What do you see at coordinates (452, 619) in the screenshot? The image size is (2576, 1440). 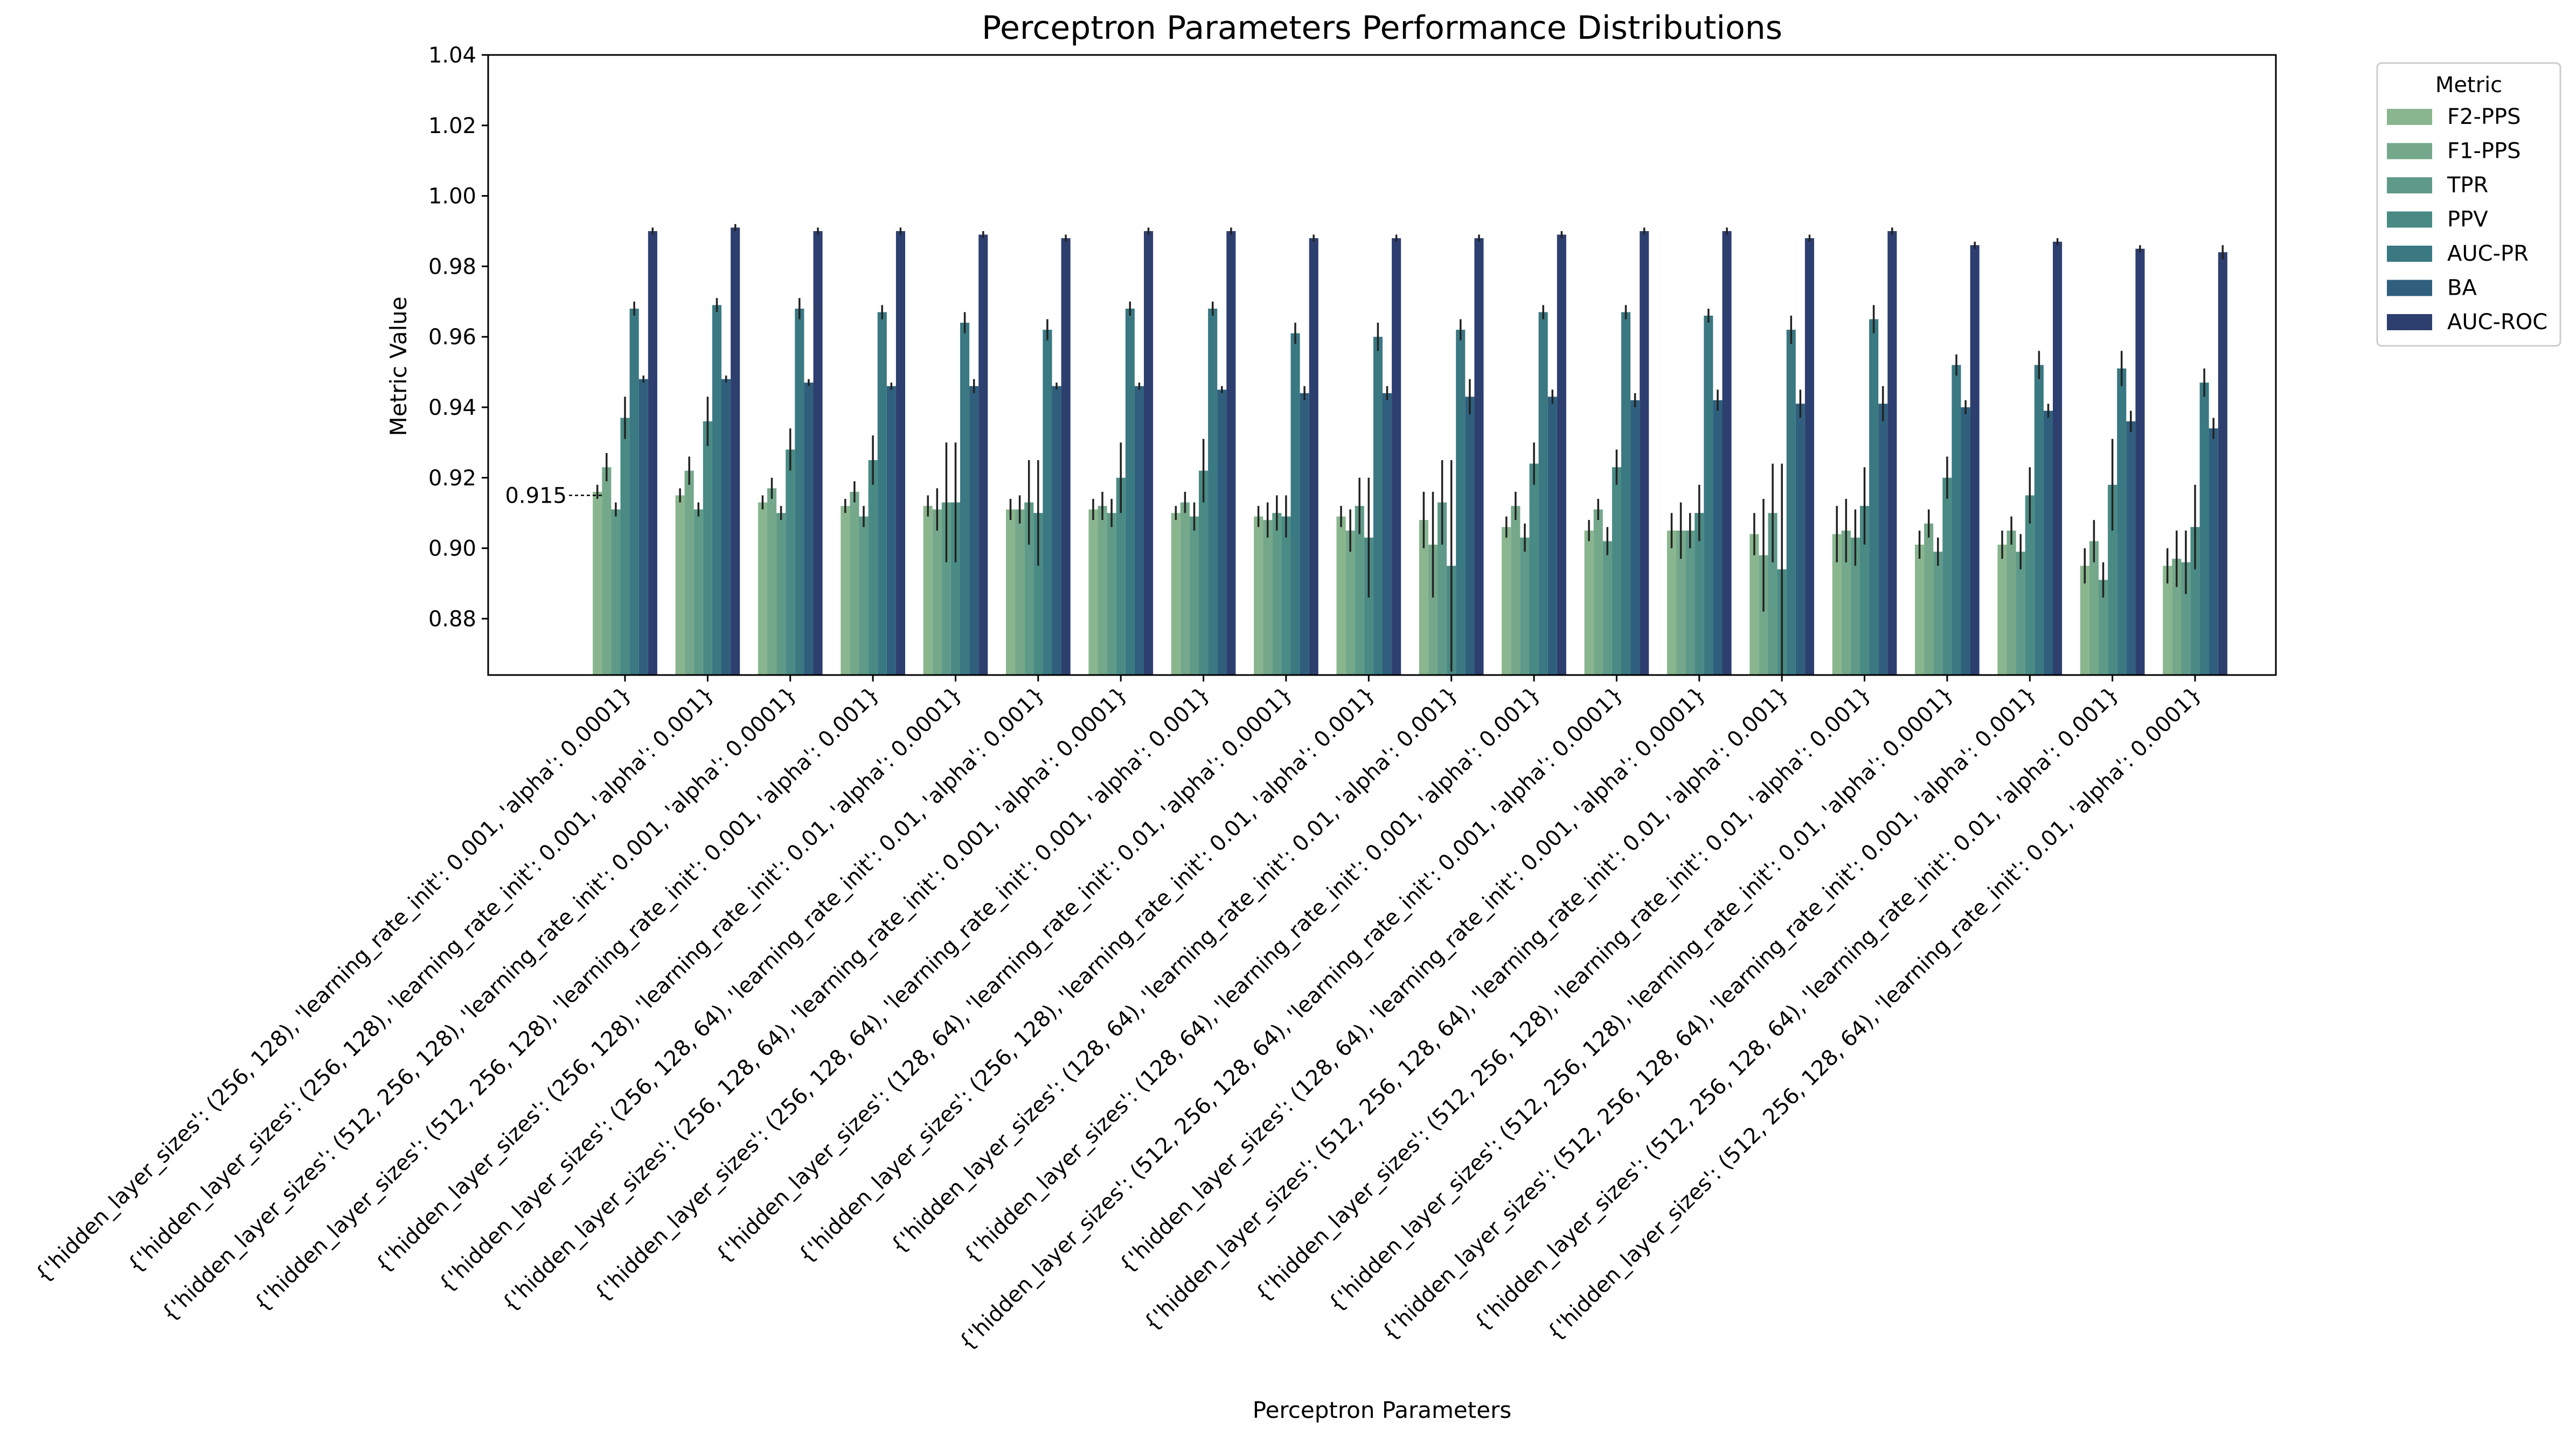 I see `y-tick-label: 0.88` at bounding box center [452, 619].